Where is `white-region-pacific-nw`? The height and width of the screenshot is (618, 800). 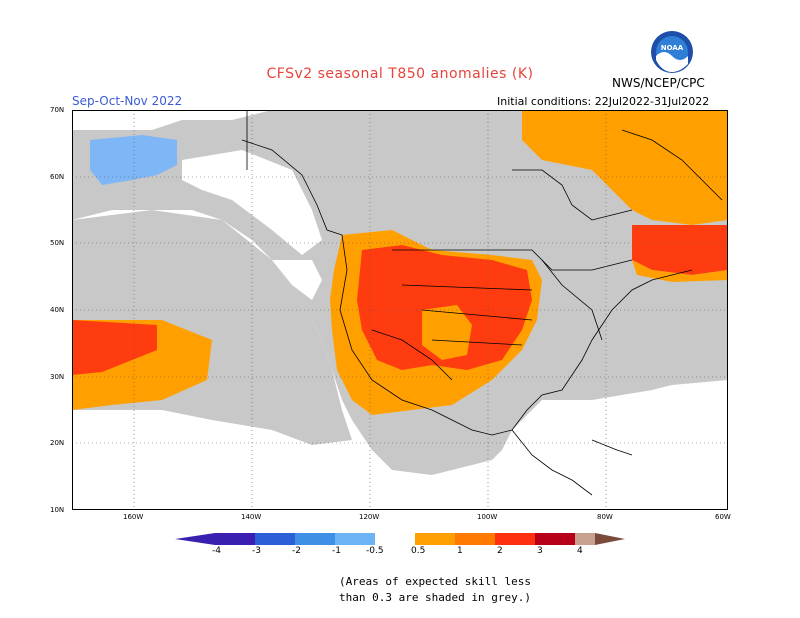
white-region-pacific-nw is located at coordinates (297, 280).